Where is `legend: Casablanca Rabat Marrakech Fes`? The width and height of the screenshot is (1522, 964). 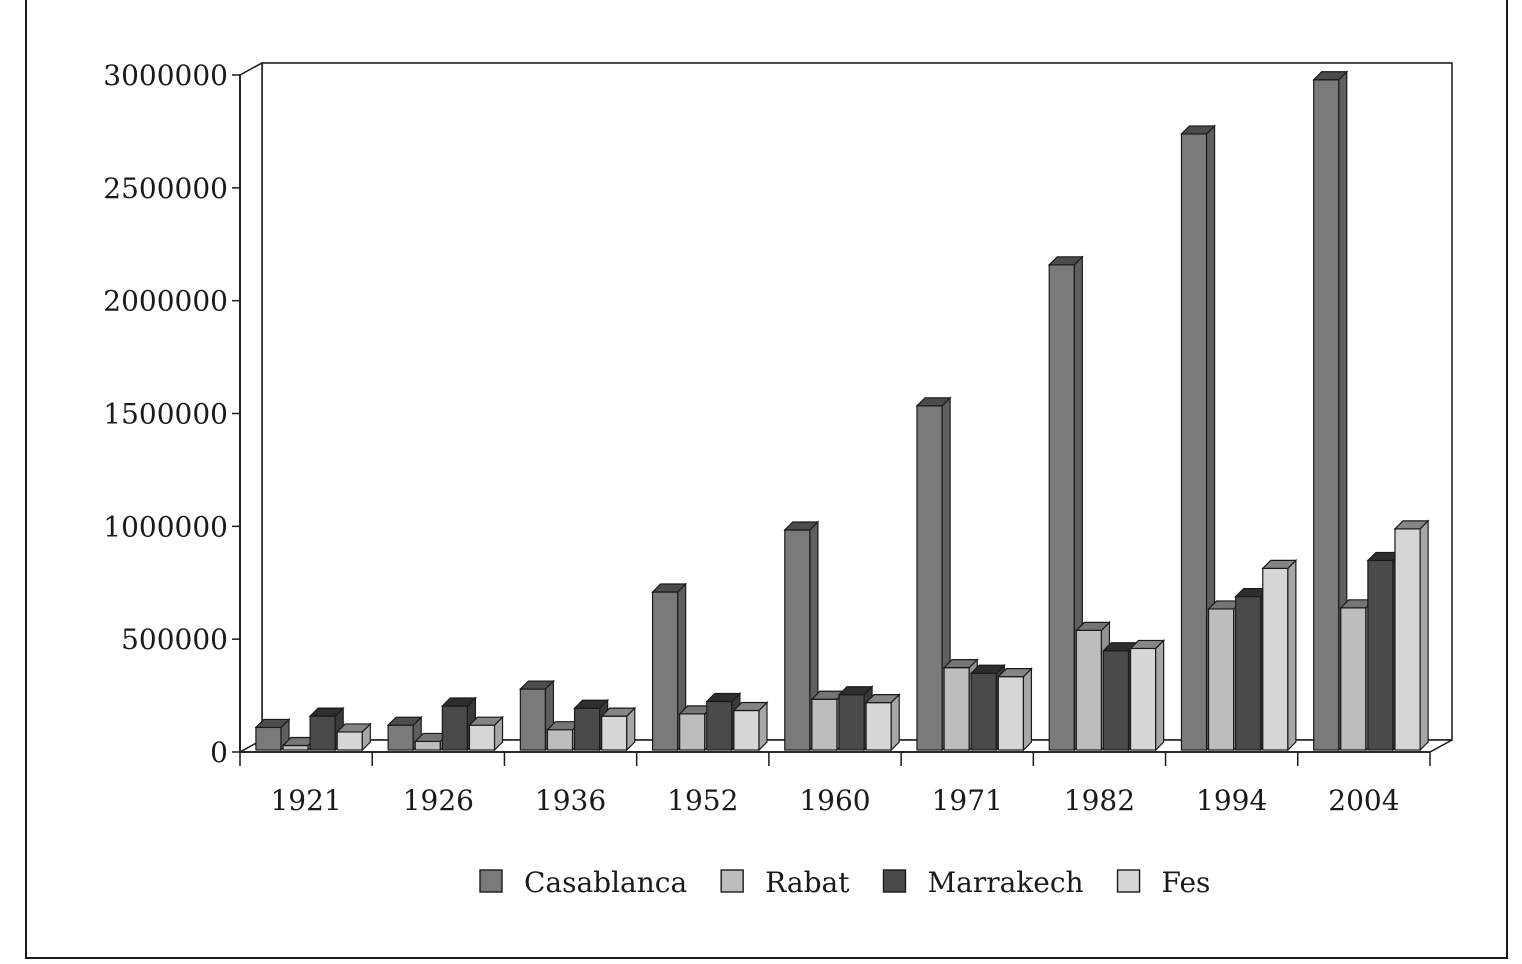
legend: Casablanca Rabat Marrakech Fes is located at coordinates (845, 882).